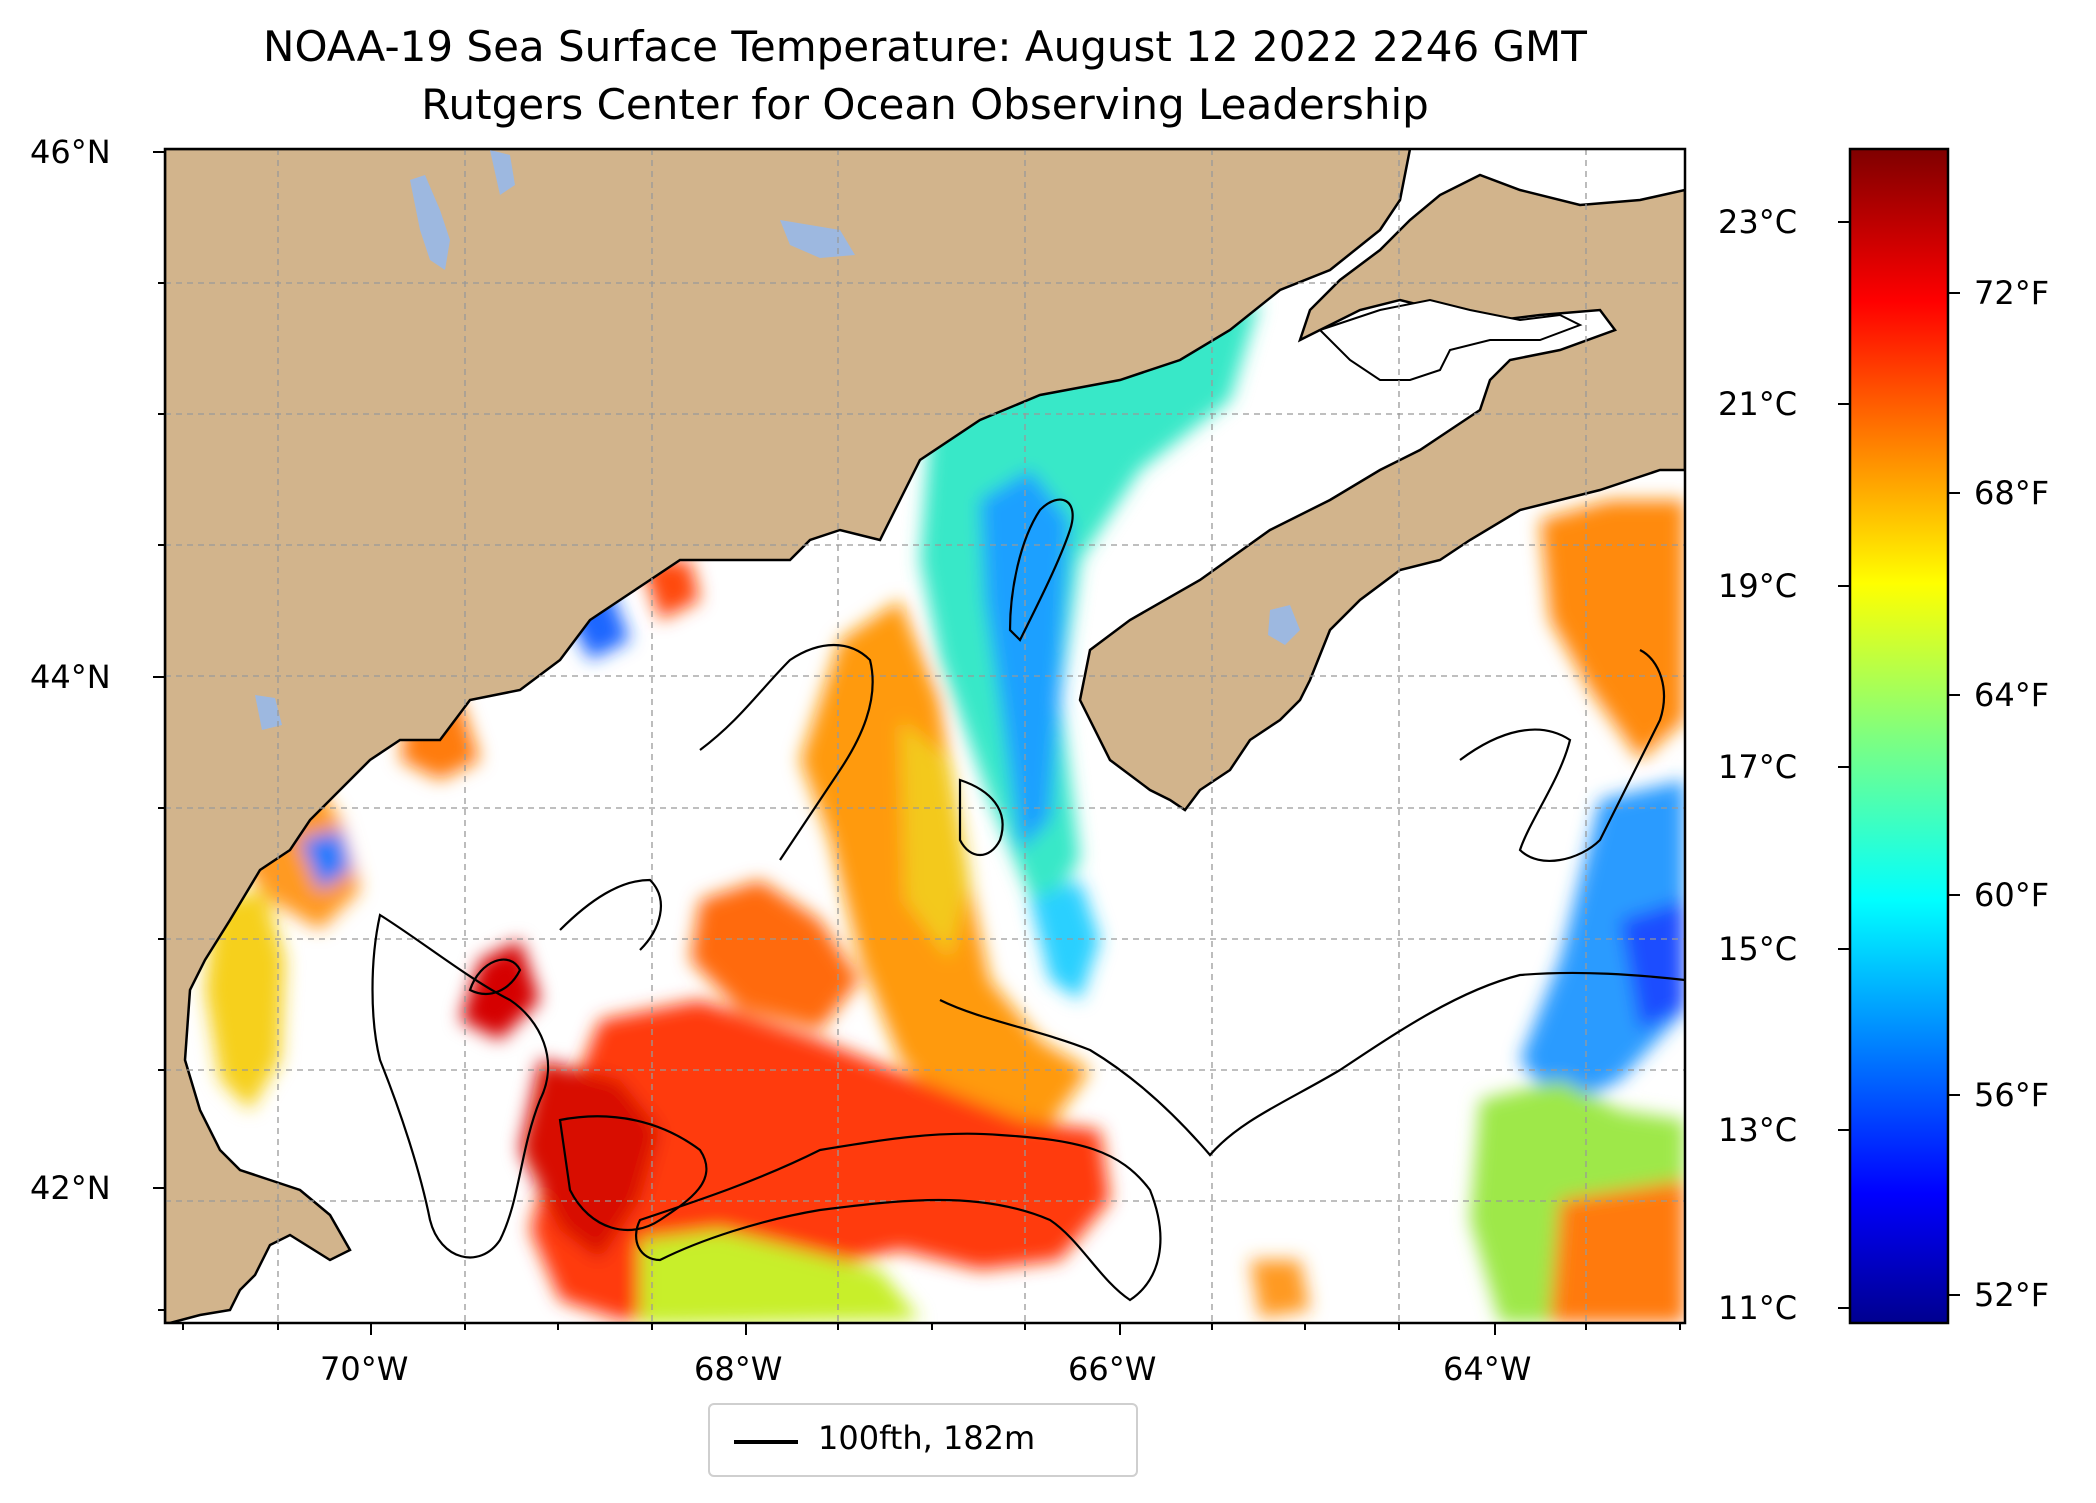 The width and height of the screenshot is (2096, 1503). Describe the element at coordinates (2012, 1095) in the screenshot. I see `colorbar-label-f-56: 56°F` at that location.